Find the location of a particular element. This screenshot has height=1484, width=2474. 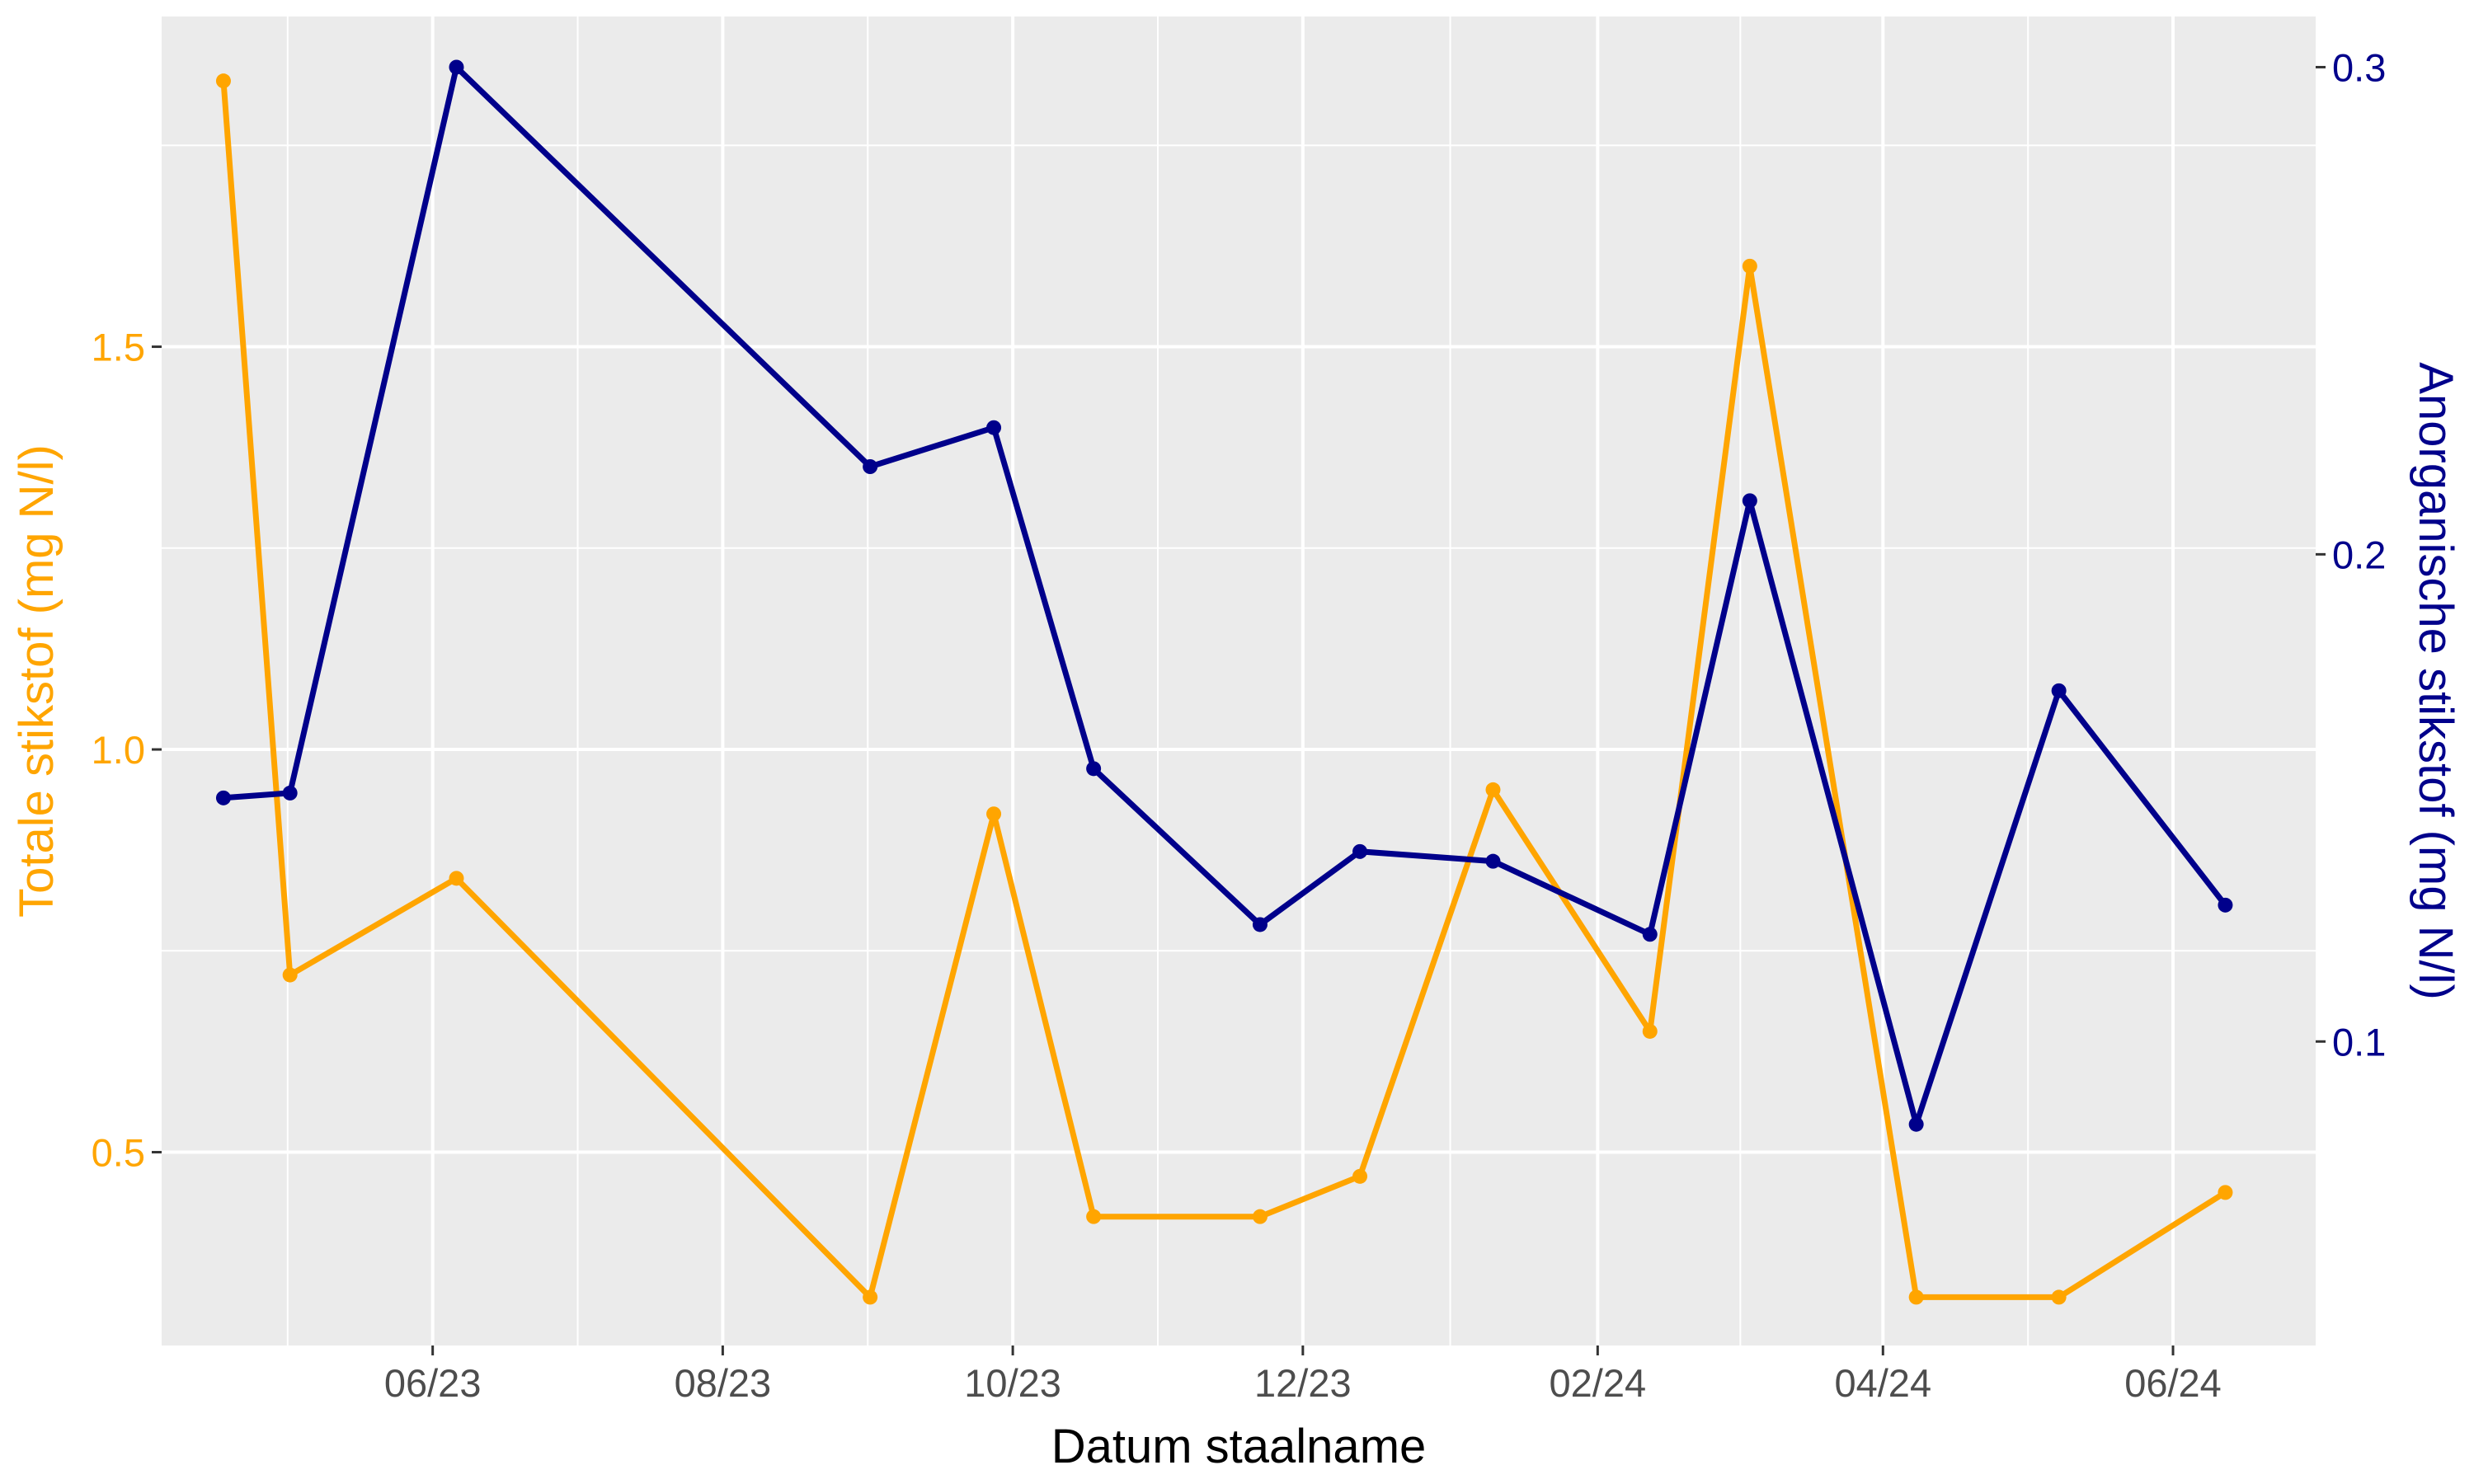

left-y-axis-title: Totale stikstof (mg N/l) is located at coordinates (36, 681).